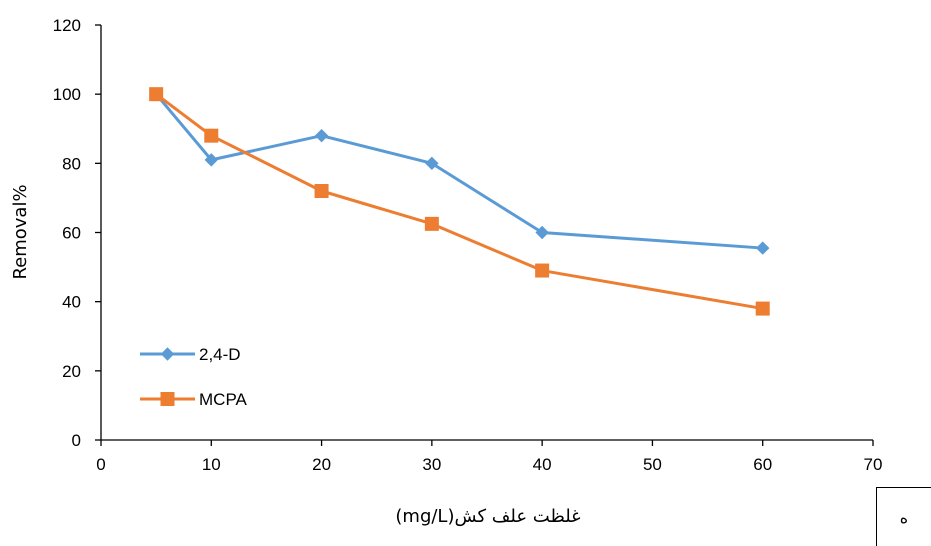  Describe the element at coordinates (167, 399) in the screenshot. I see `legend-marker-mcpa` at that location.